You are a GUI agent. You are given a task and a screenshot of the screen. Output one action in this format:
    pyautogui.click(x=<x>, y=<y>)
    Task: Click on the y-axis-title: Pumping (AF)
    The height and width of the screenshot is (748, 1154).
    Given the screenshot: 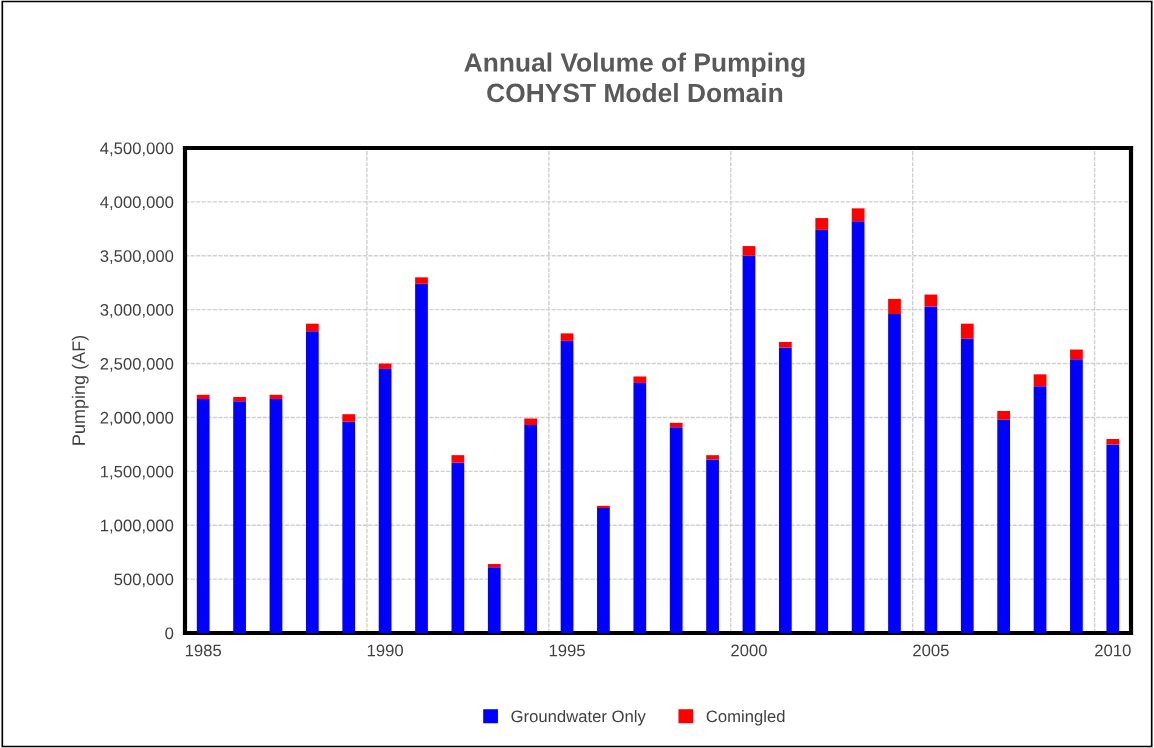 What is the action you would take?
    pyautogui.click(x=80, y=390)
    